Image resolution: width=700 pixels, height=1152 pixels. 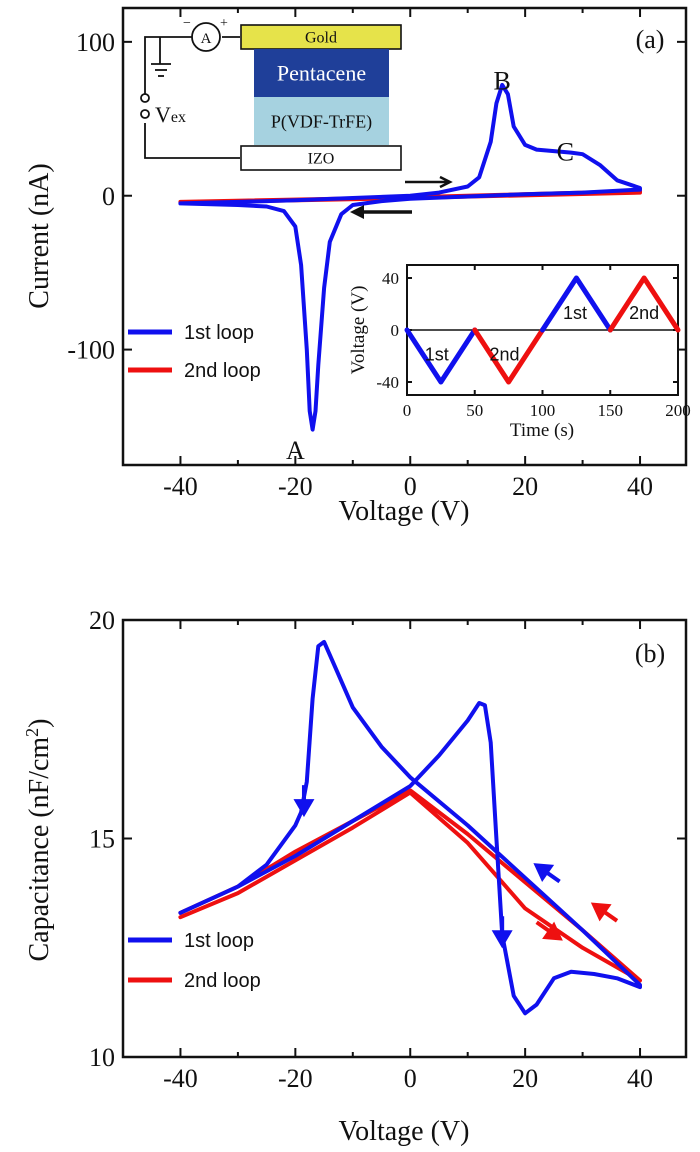 I want to click on layer-label: P(VDF-TrFE), so click(x=321, y=121).